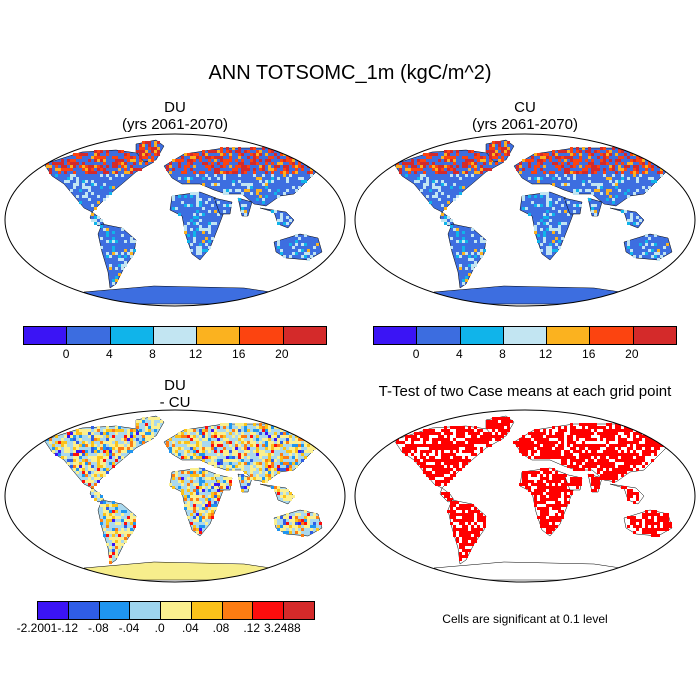 Image resolution: width=700 pixels, height=700 pixels. What do you see at coordinates (159, 628) in the screenshot?
I see `colorbar-tick-label: .0` at bounding box center [159, 628].